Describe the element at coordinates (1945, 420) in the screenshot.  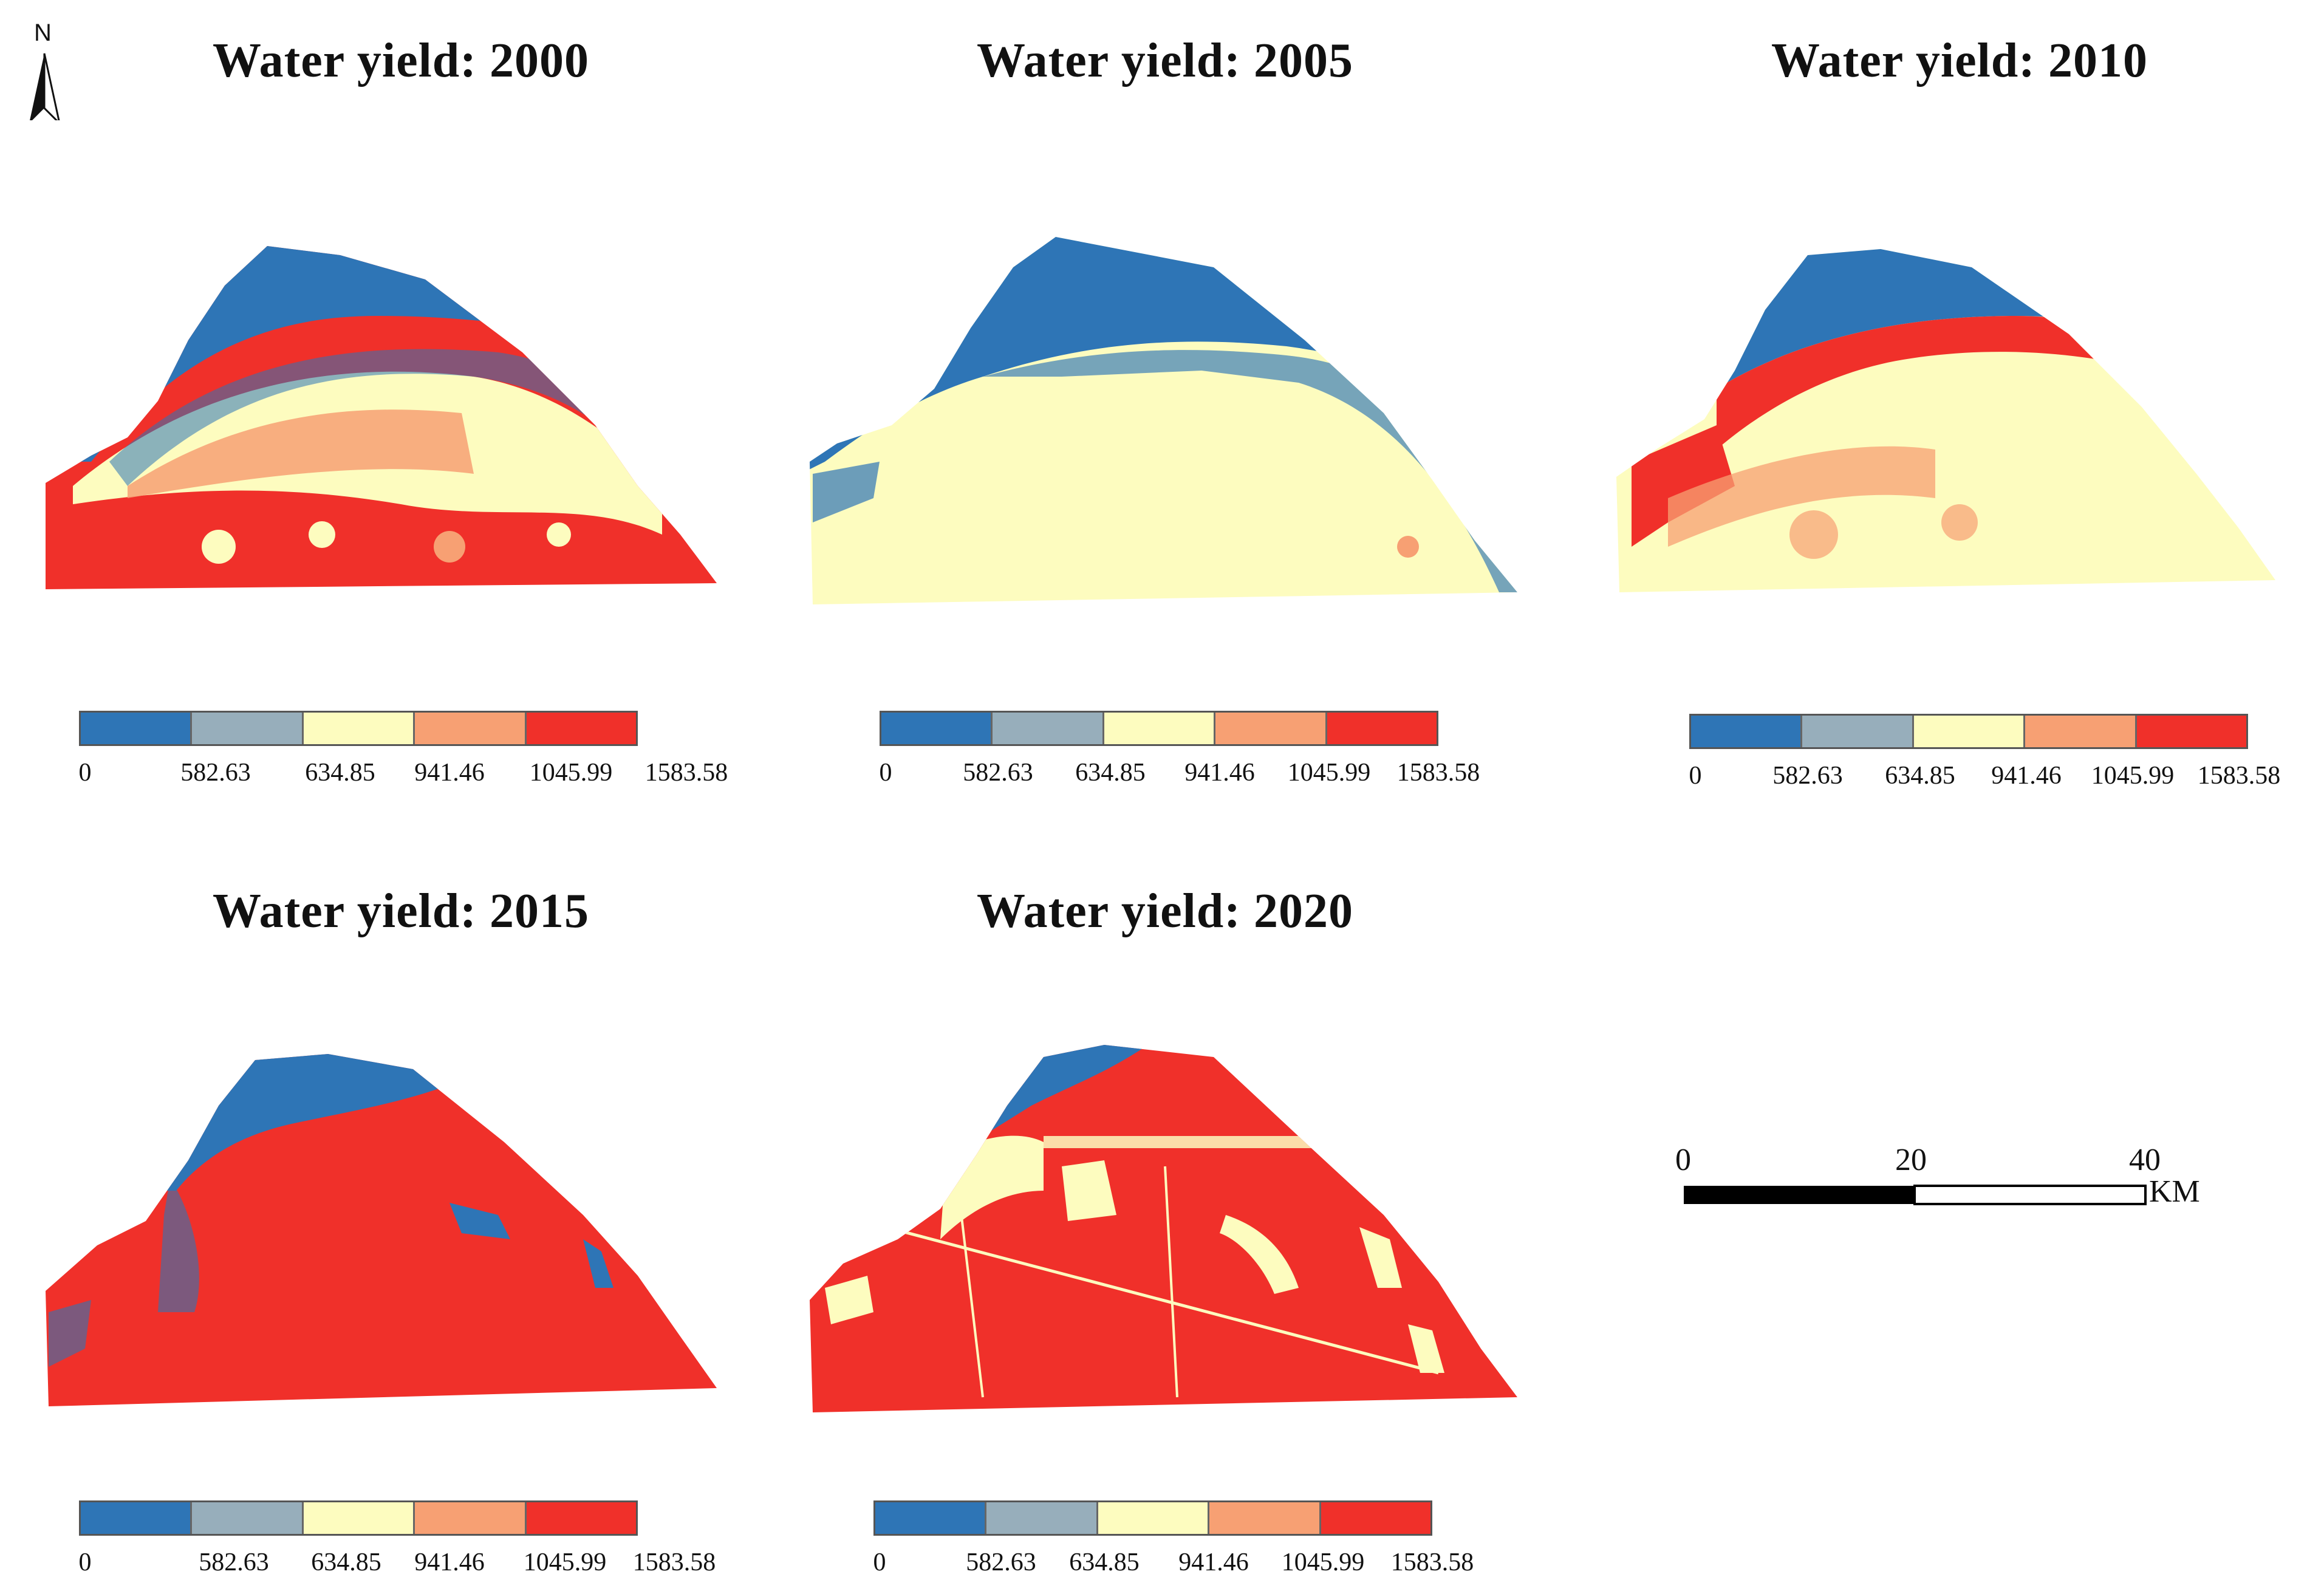
I see `map-2010` at that location.